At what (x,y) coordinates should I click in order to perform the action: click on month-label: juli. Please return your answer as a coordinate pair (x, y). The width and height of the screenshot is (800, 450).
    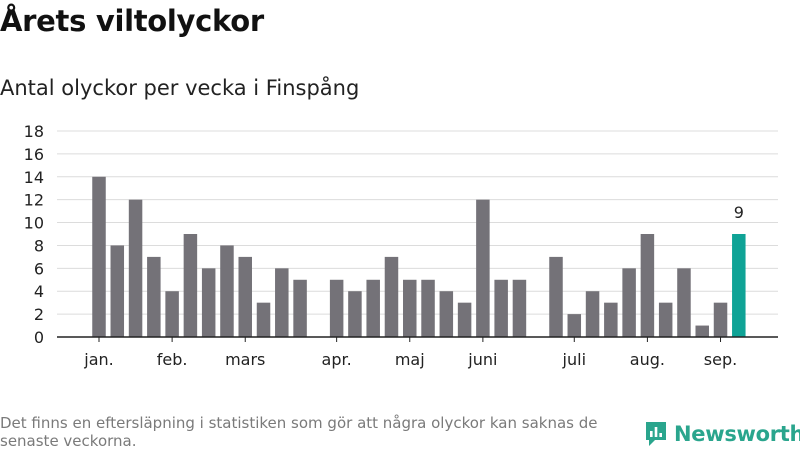
    Looking at the image, I should click on (574, 359).